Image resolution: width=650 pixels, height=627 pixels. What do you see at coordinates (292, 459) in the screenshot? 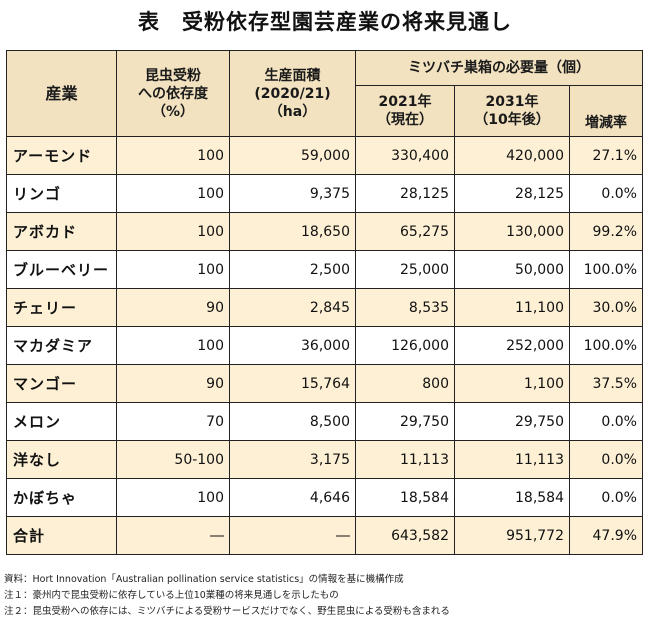
I see `area-cell: 3,175` at bounding box center [292, 459].